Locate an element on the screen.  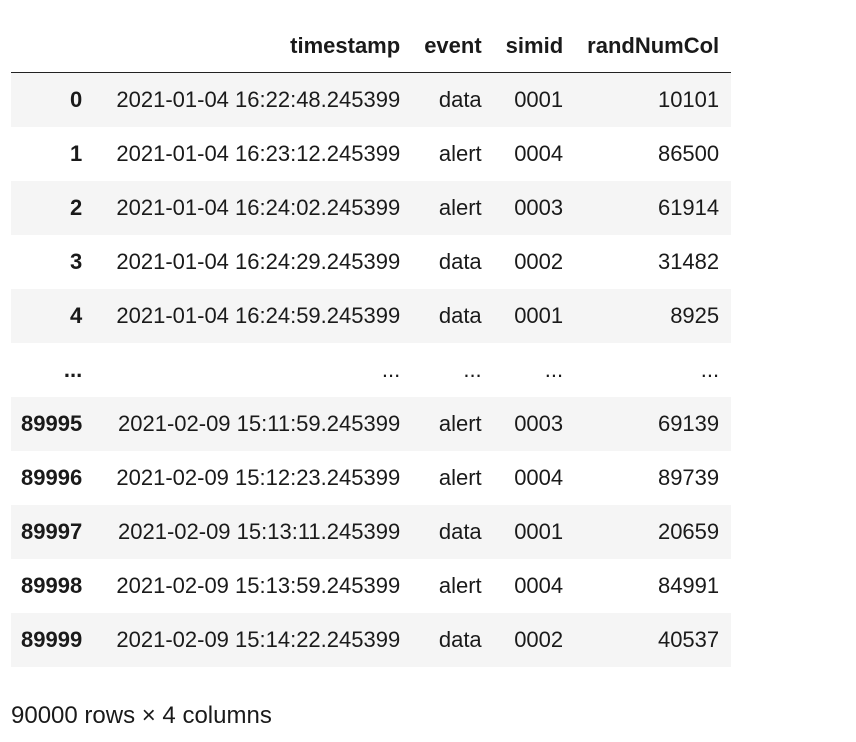
cell-timestamp: 2021-02-09 15:14:22.245399 is located at coordinates (258, 639).